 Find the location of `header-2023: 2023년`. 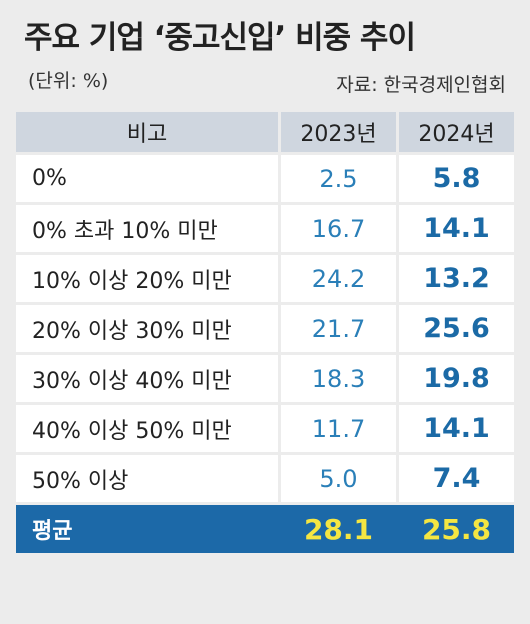

header-2023: 2023년 is located at coordinates (340, 132).